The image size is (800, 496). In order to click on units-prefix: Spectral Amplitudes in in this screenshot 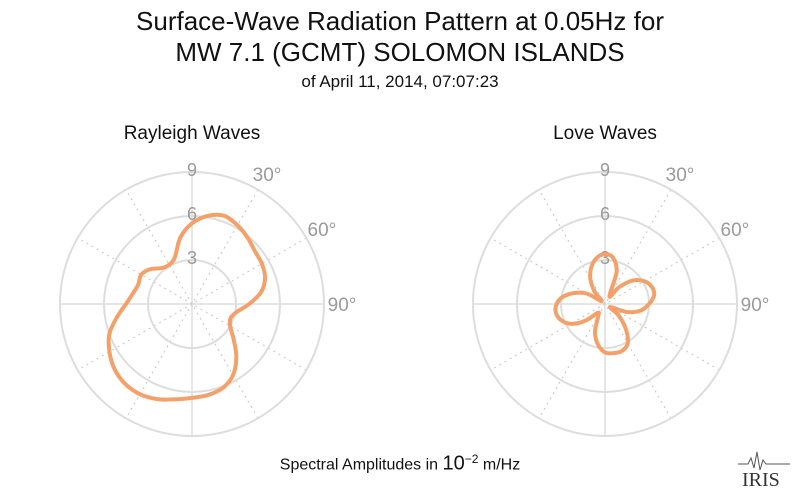, I will do `click(361, 465)`.